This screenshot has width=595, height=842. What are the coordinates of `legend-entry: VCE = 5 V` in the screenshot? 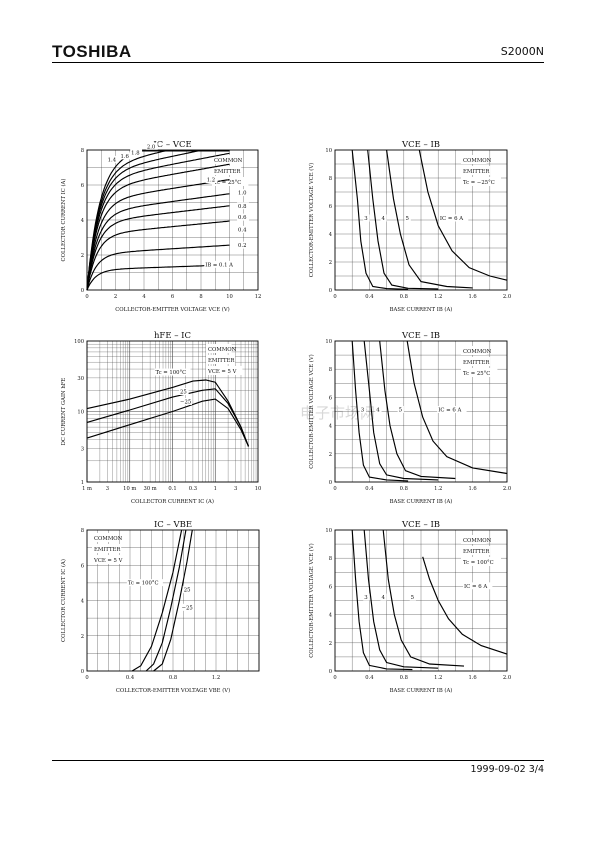 It's located at (108, 561).